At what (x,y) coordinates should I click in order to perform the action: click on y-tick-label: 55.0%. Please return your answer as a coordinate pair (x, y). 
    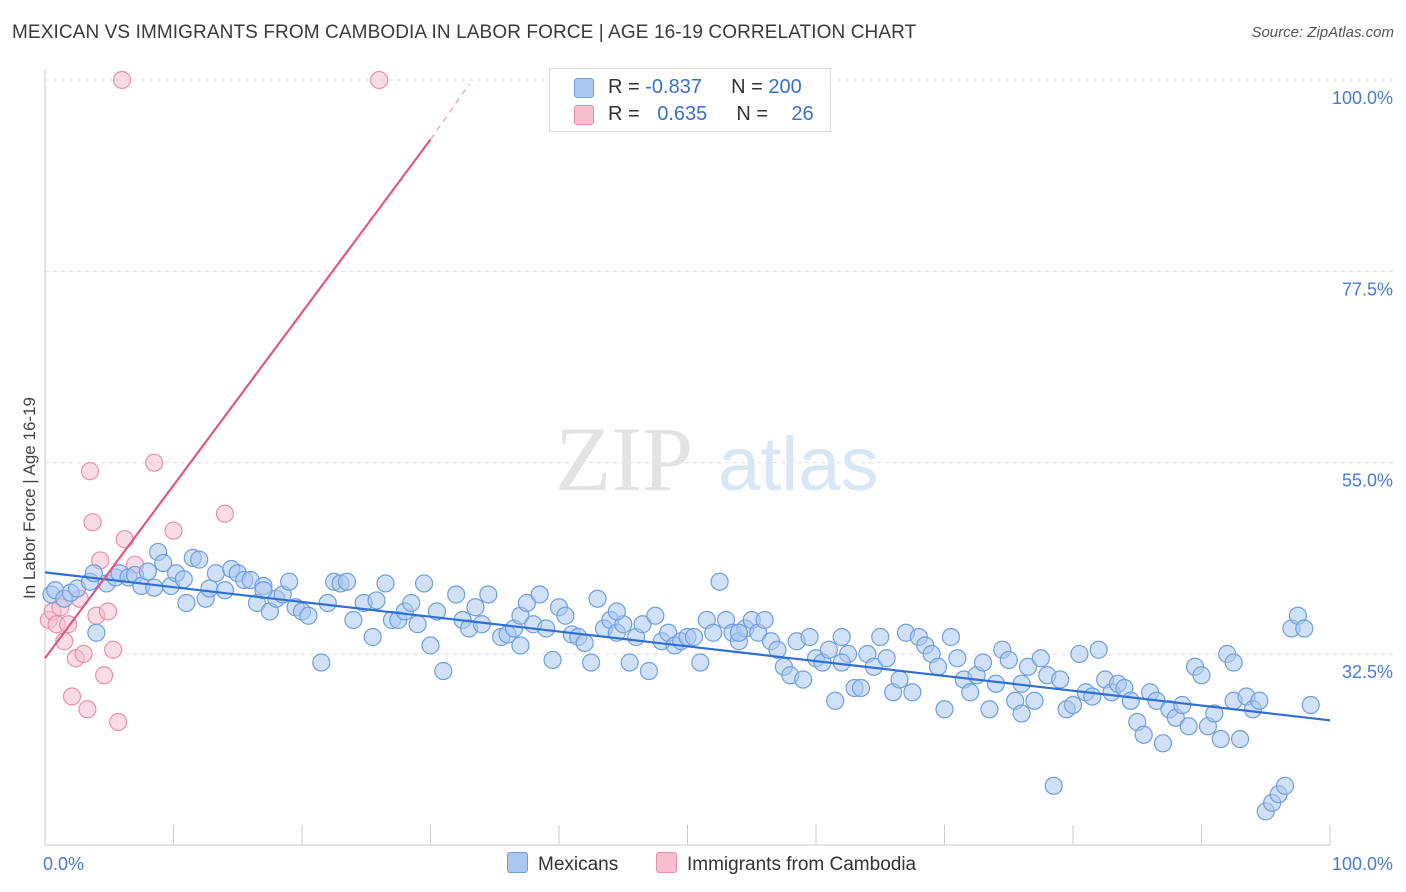
    Looking at the image, I should click on (1367, 481).